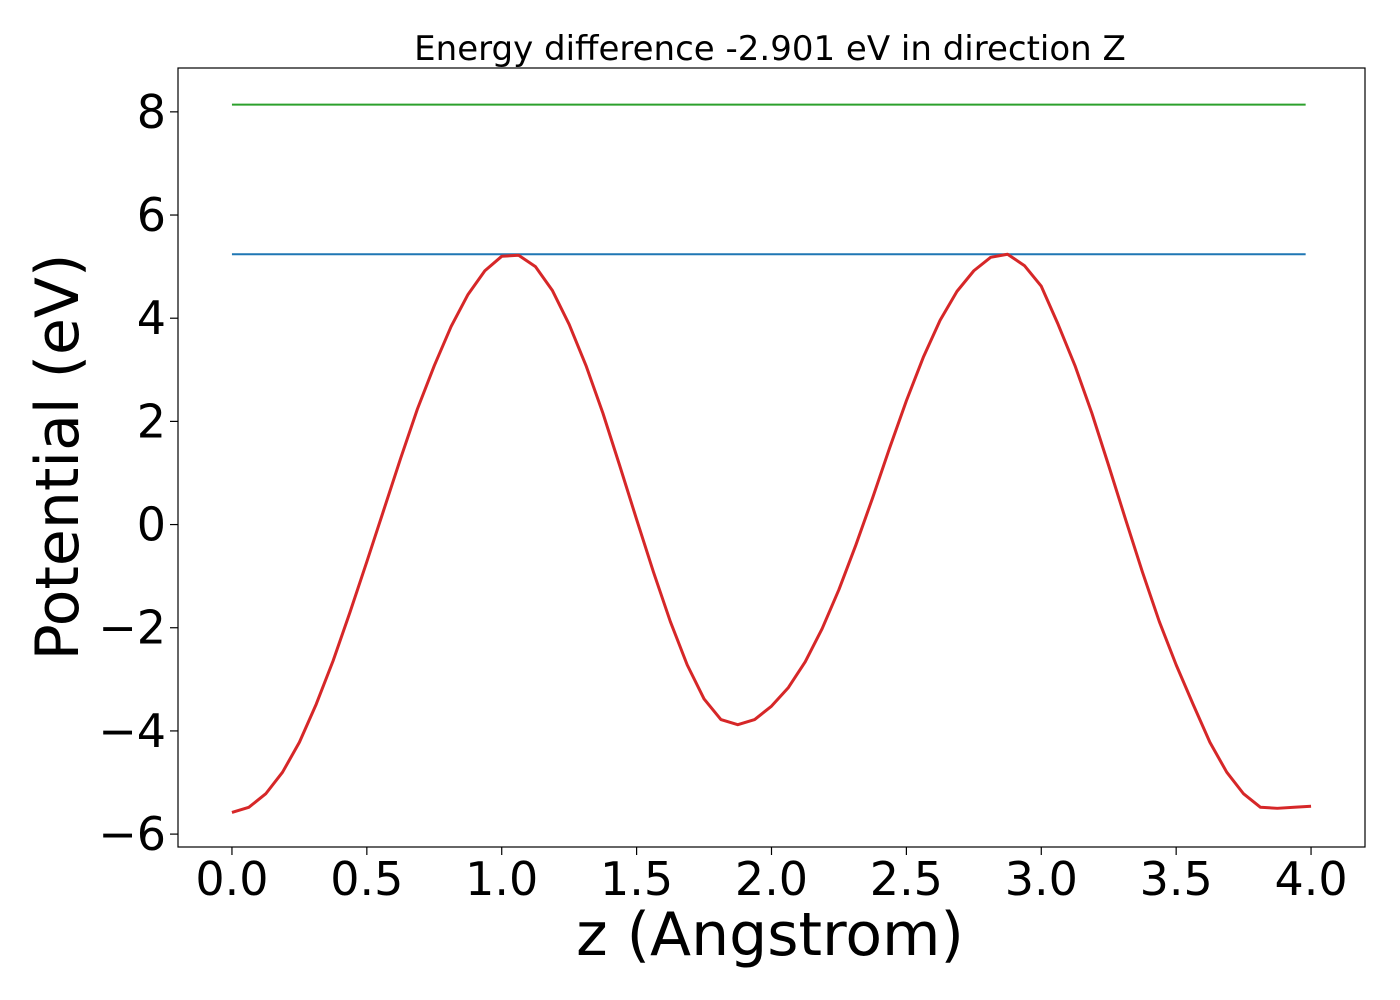  I want to click on y-tick-label: 4, so click(151, 318).